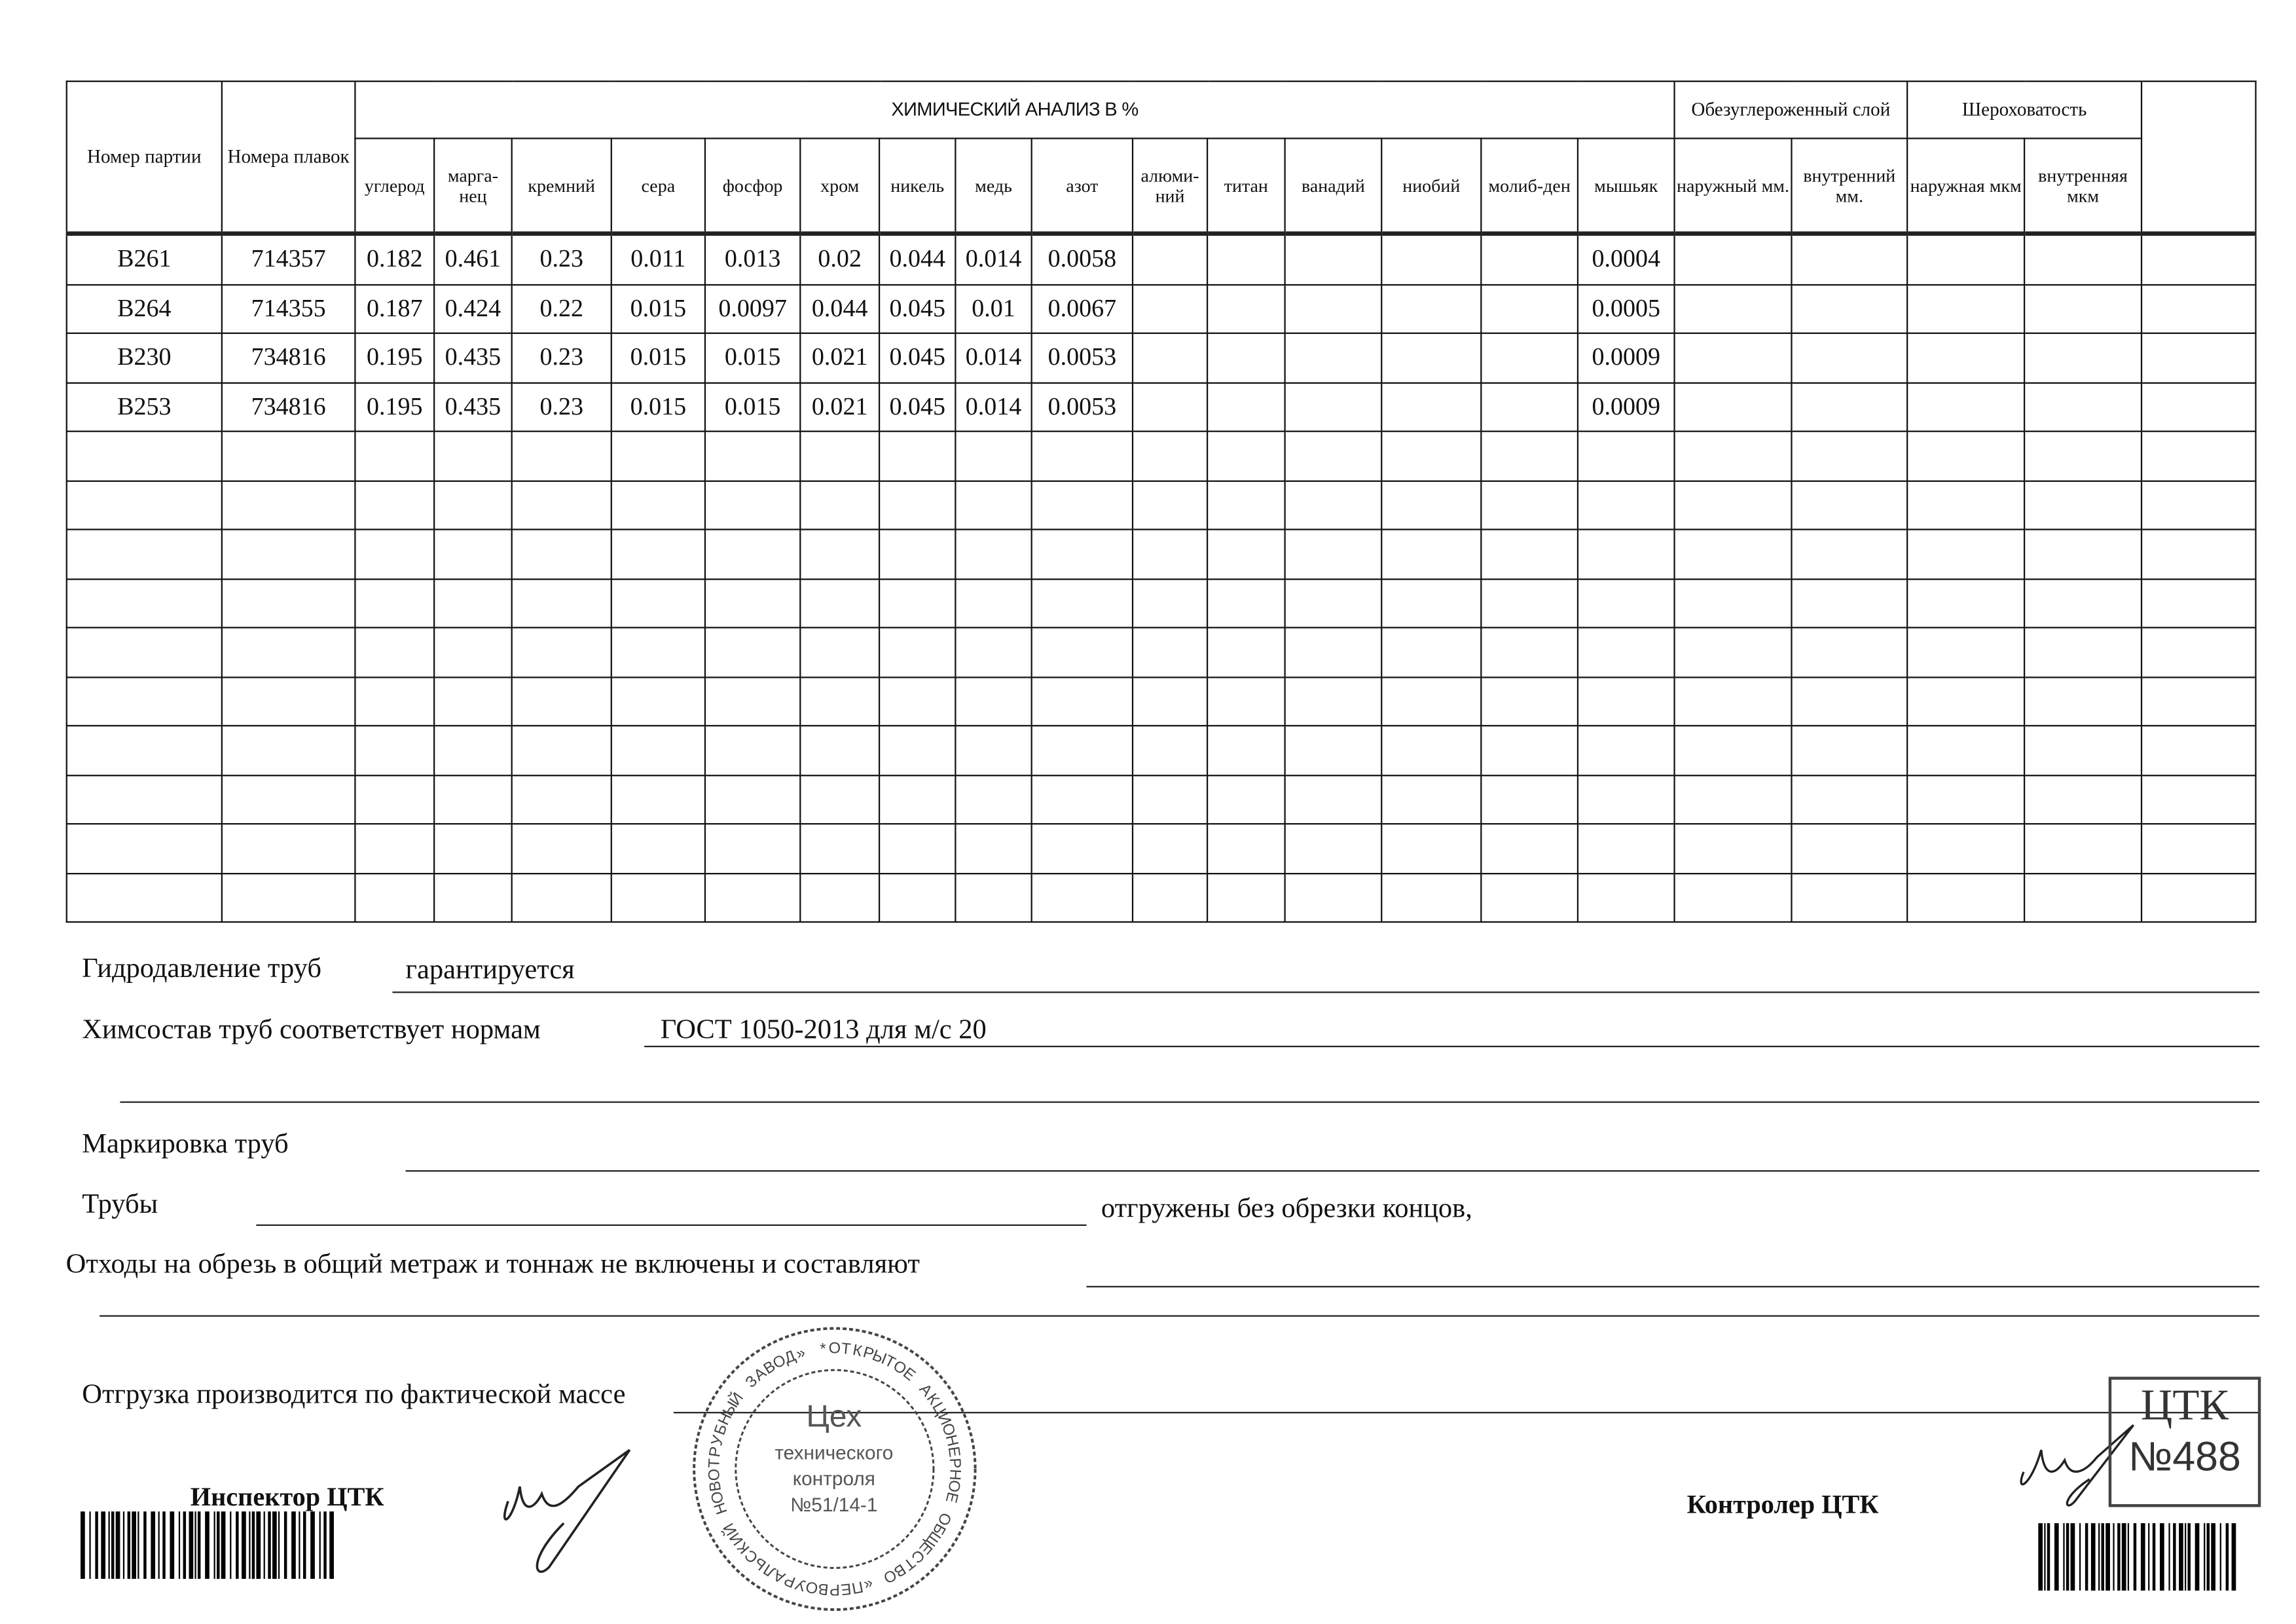 The image size is (2296, 1624). I want to click on chem-analysis-title: ХИМИЧЕСКИЙ АНАЛИЗ В %, so click(1014, 110).